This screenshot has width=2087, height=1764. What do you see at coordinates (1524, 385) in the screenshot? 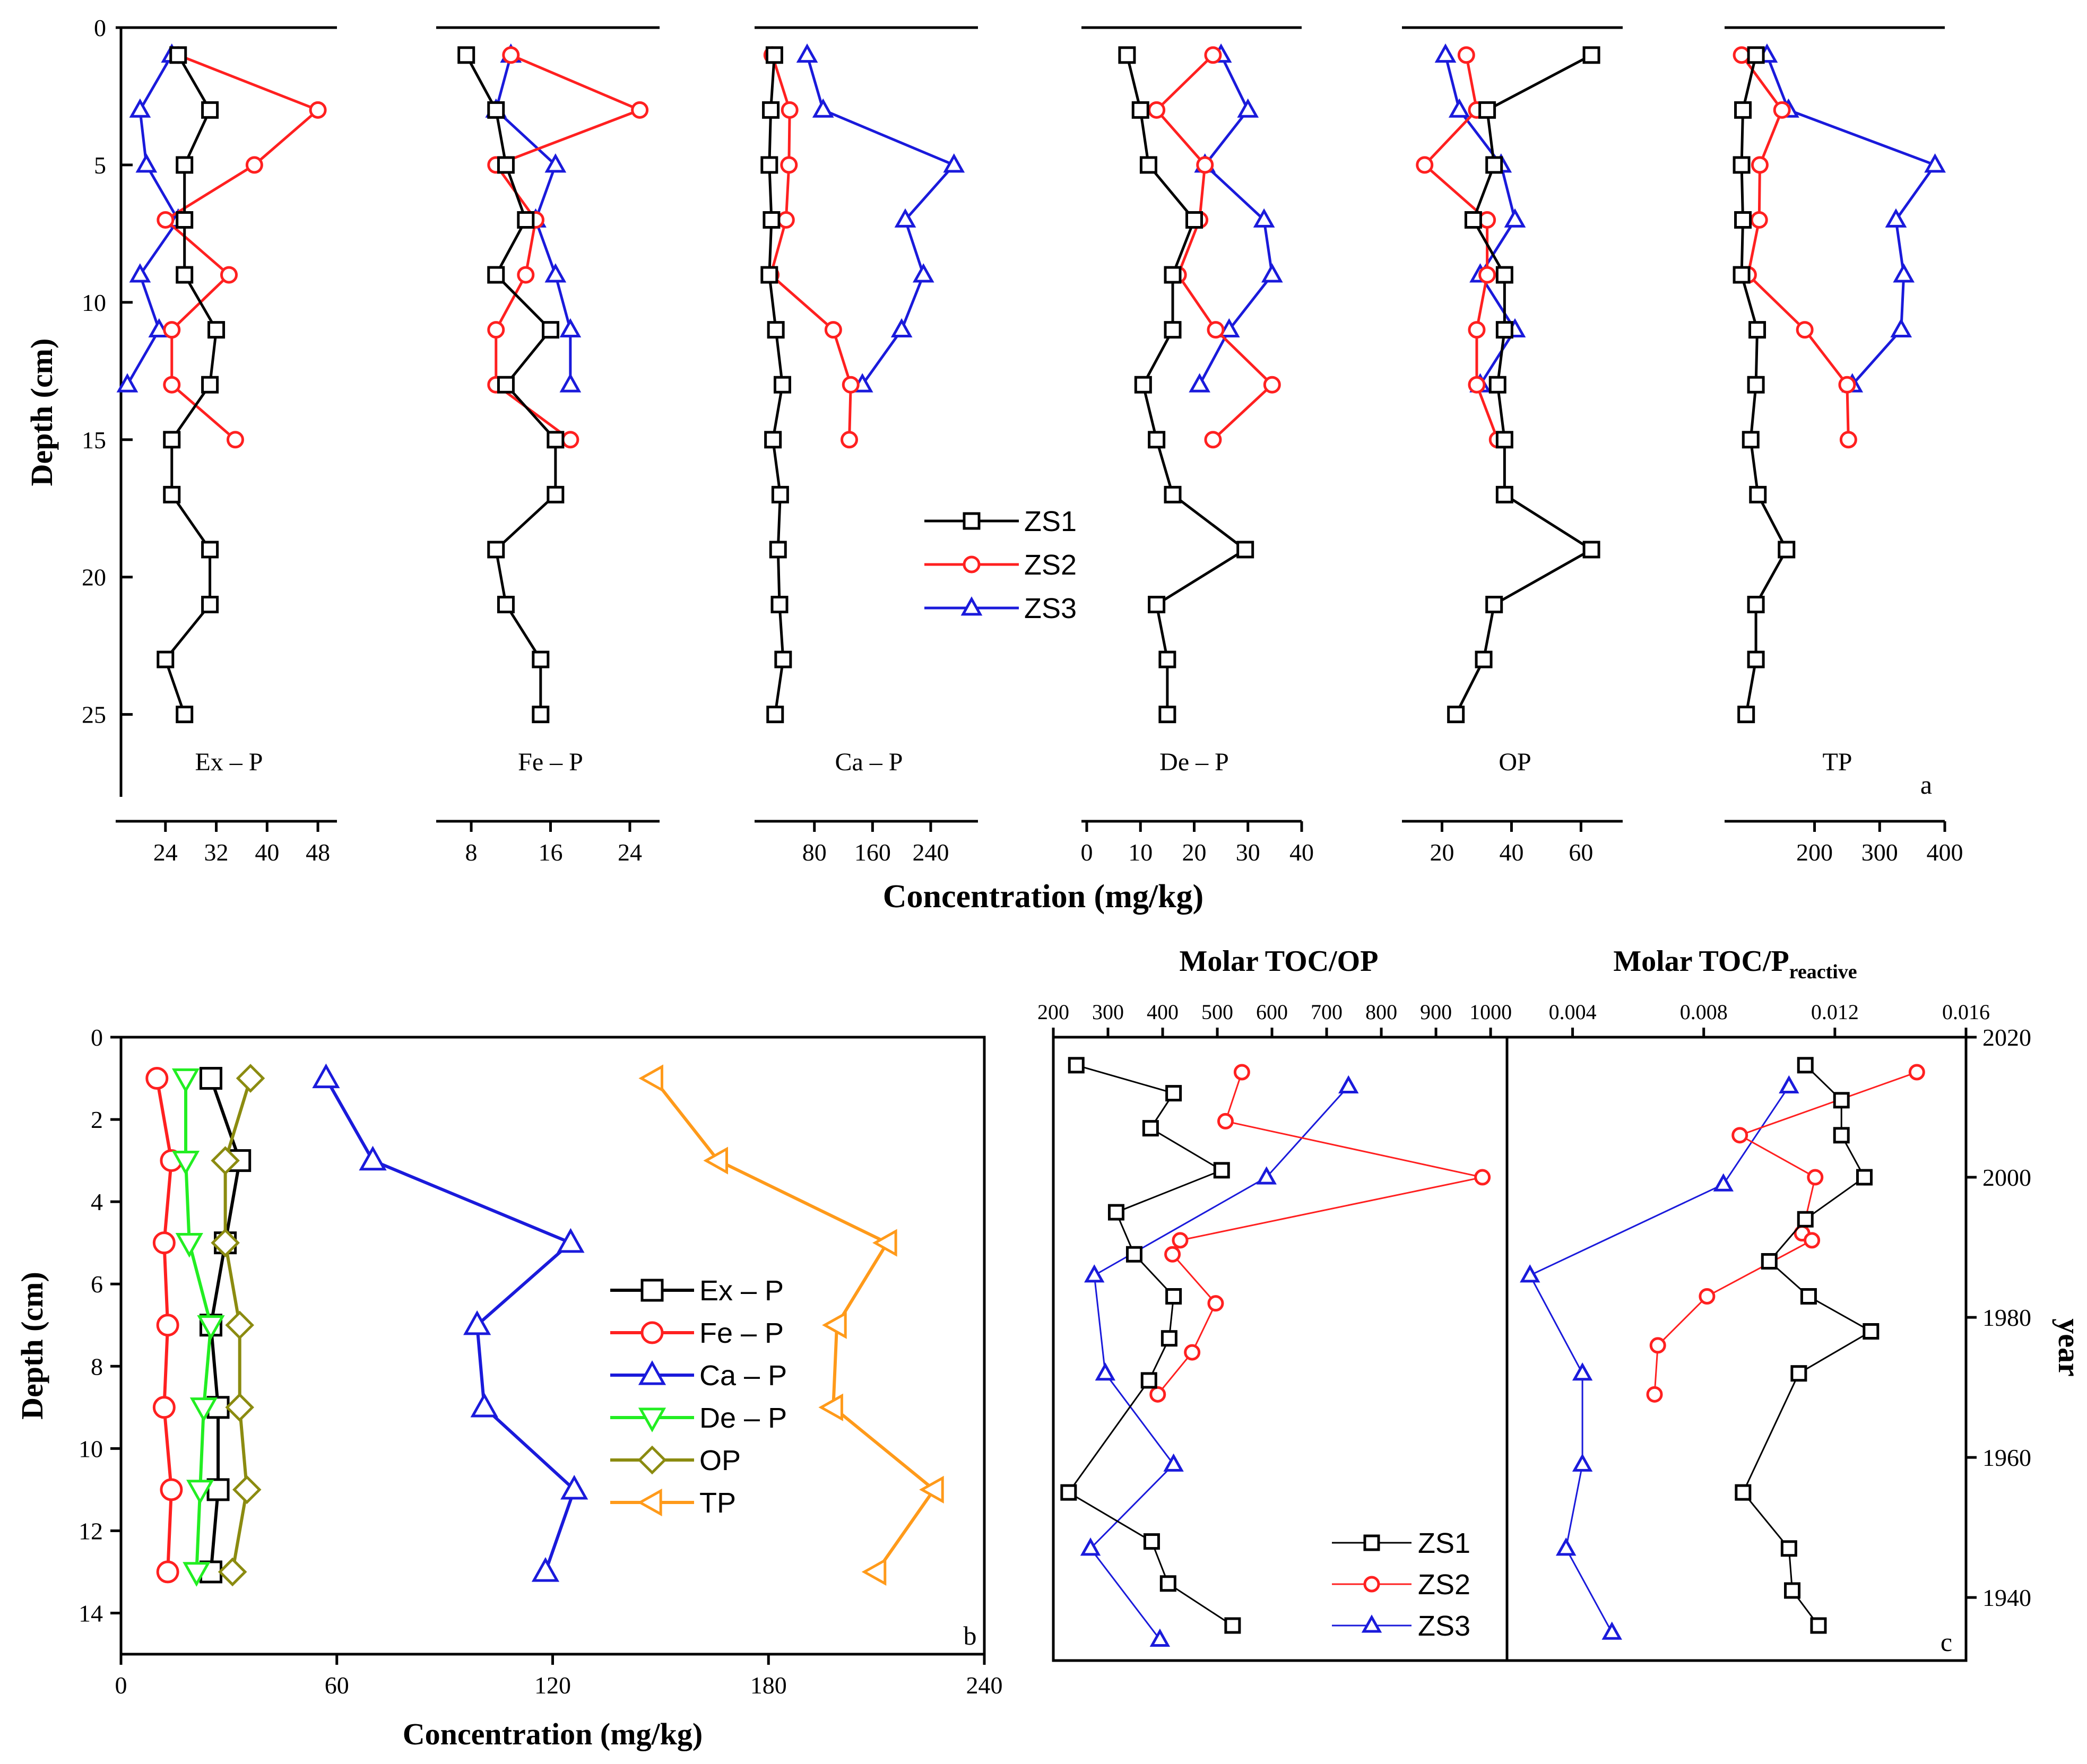
I see `panel-a-zs1-series` at bounding box center [1524, 385].